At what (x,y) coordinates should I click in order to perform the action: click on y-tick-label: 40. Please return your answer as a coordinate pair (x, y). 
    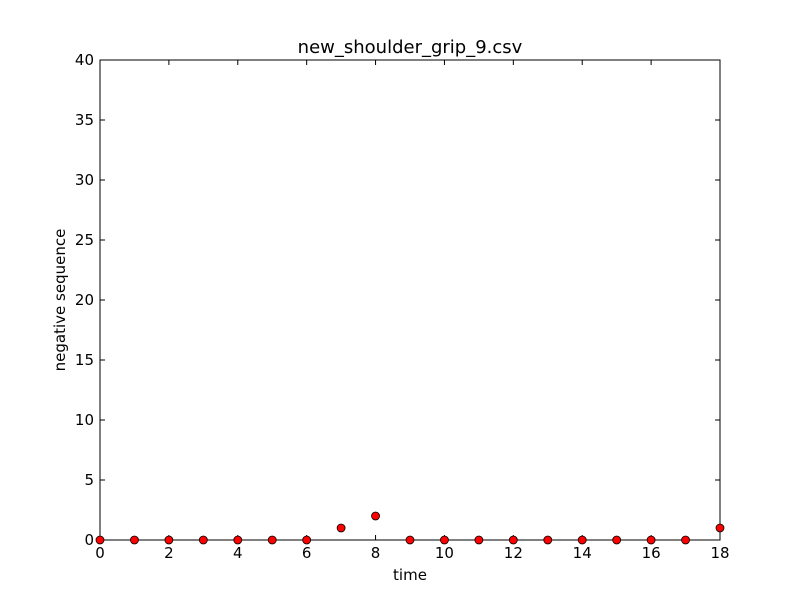
    Looking at the image, I should click on (84, 60).